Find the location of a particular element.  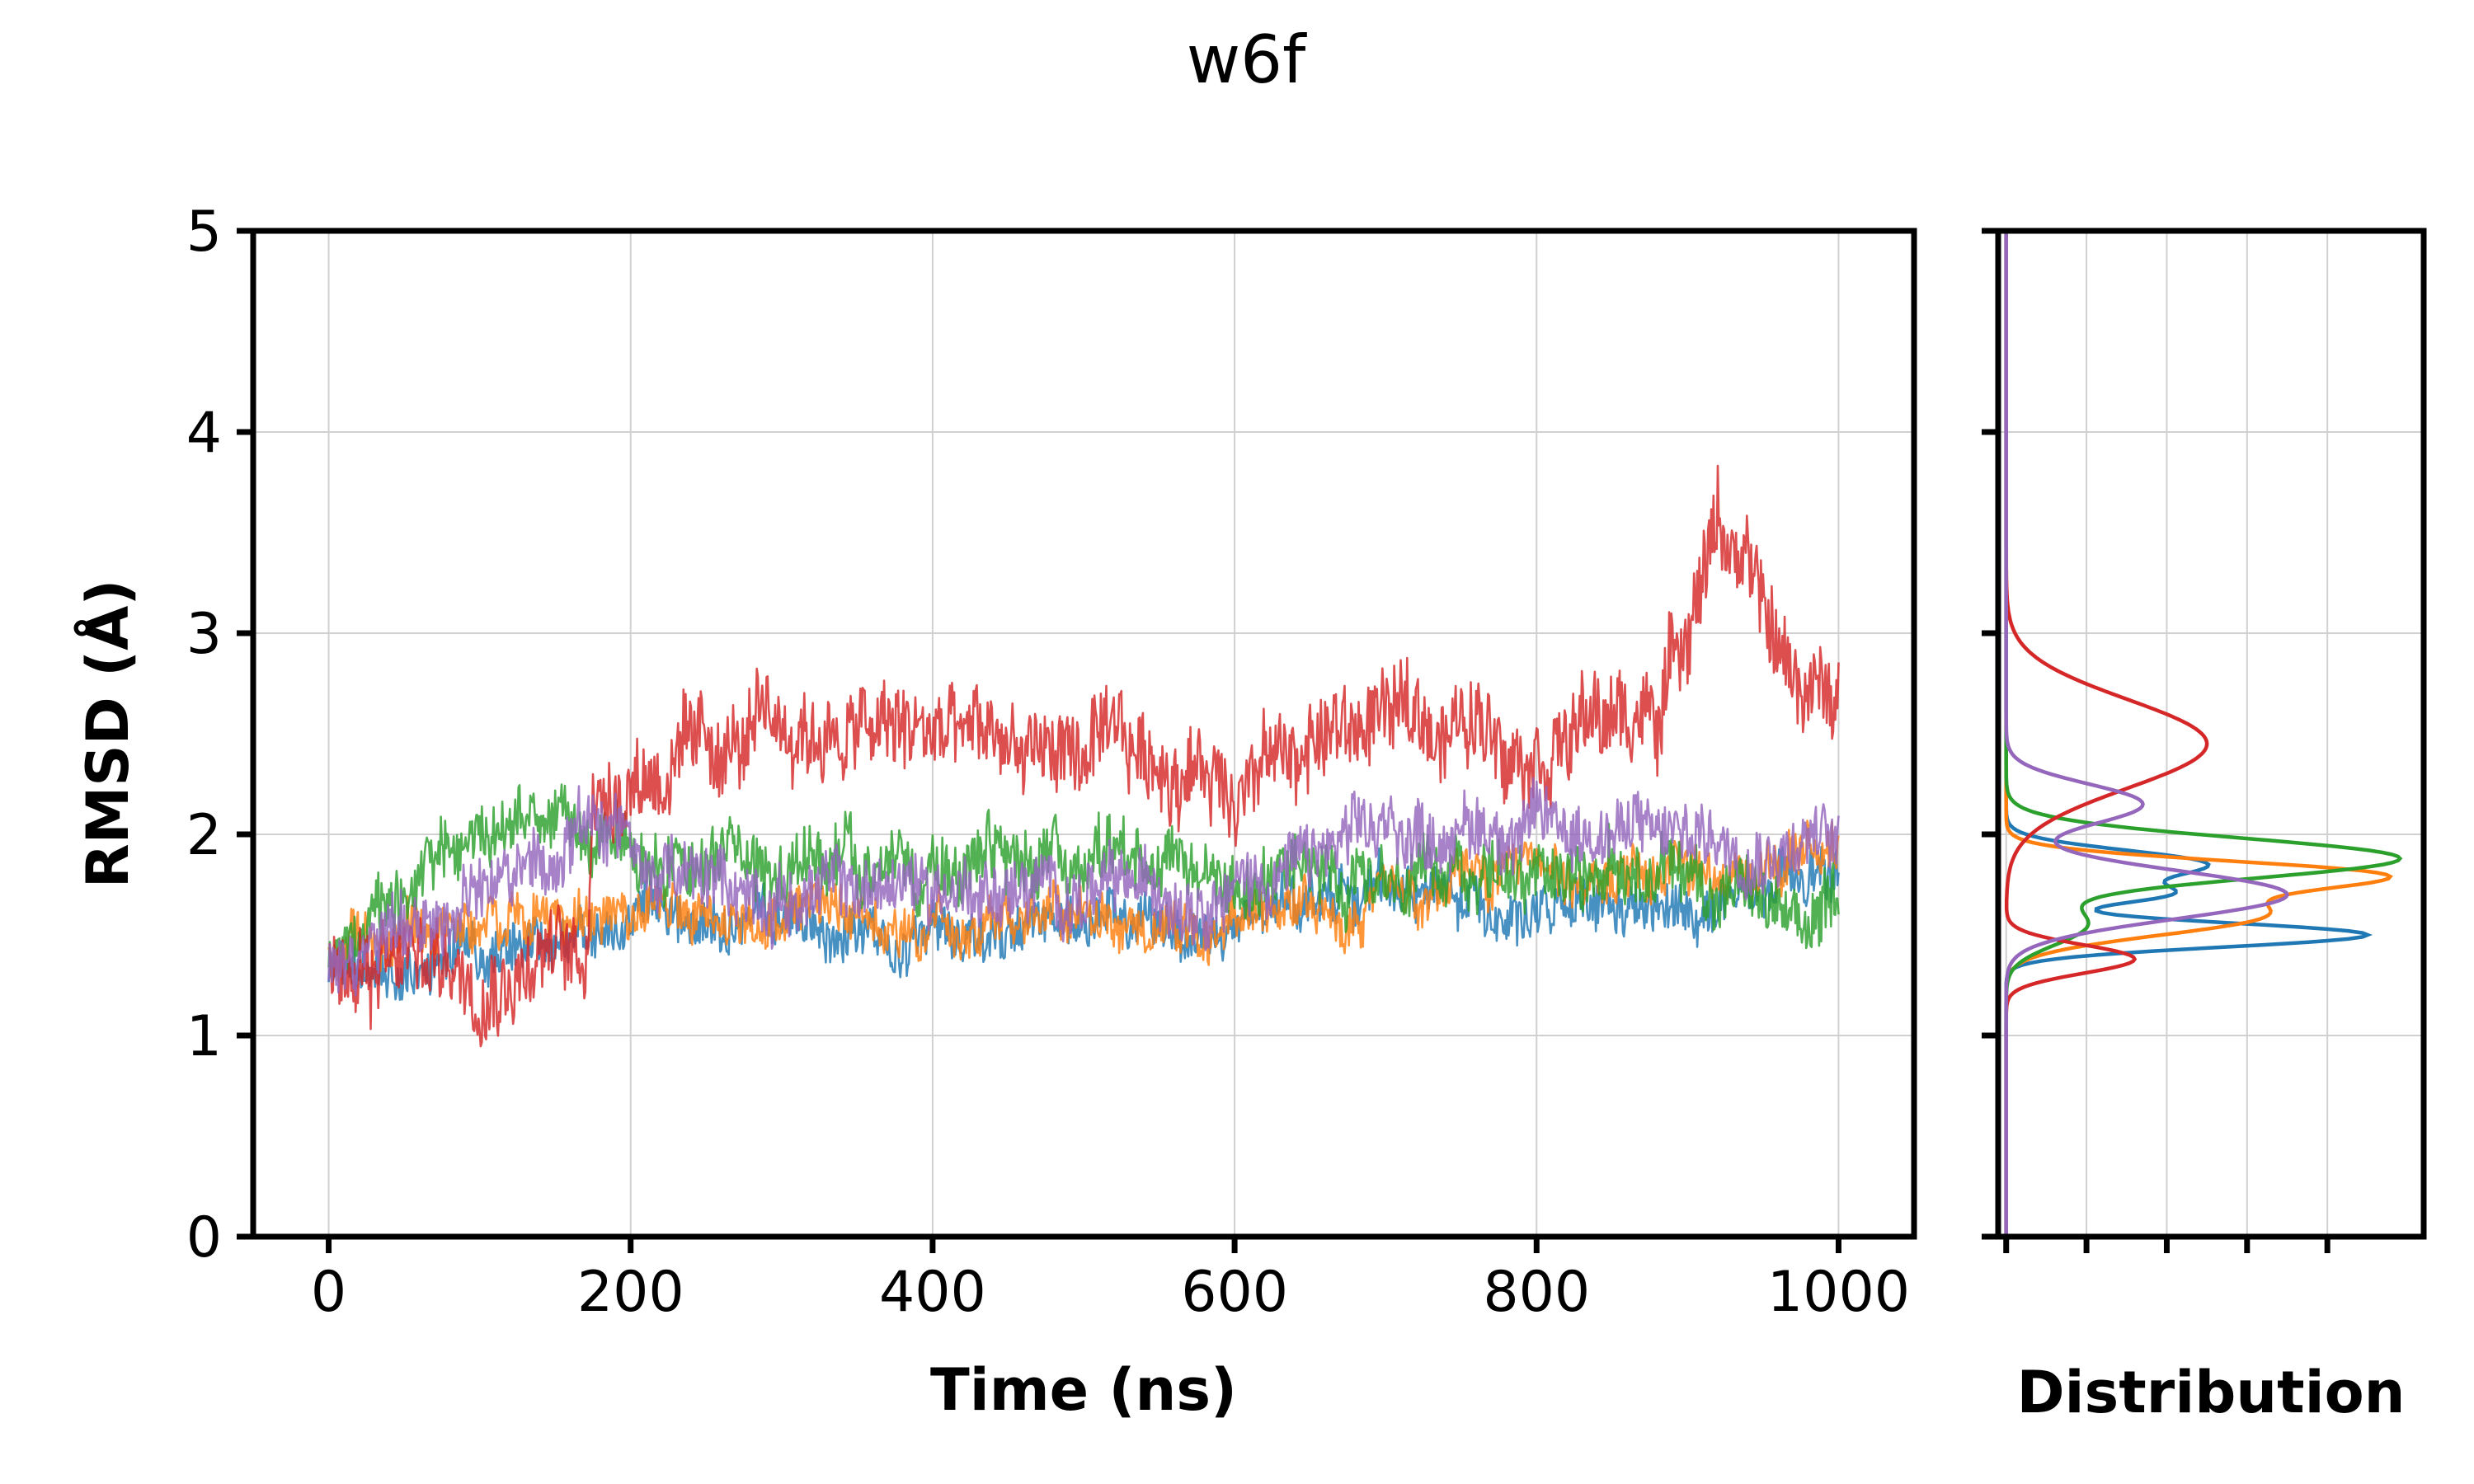

distribution-ticks is located at coordinates (2156, 740).